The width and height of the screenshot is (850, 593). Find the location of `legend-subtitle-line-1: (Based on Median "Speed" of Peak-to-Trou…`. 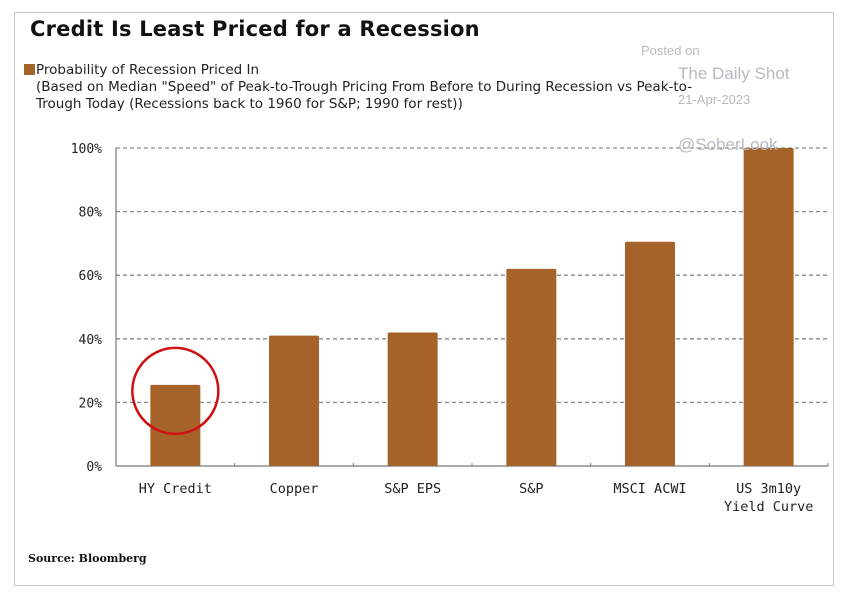

legend-subtitle-line-1: (Based on Median "Speed" of Peak-to-Trou… is located at coordinates (364, 87).